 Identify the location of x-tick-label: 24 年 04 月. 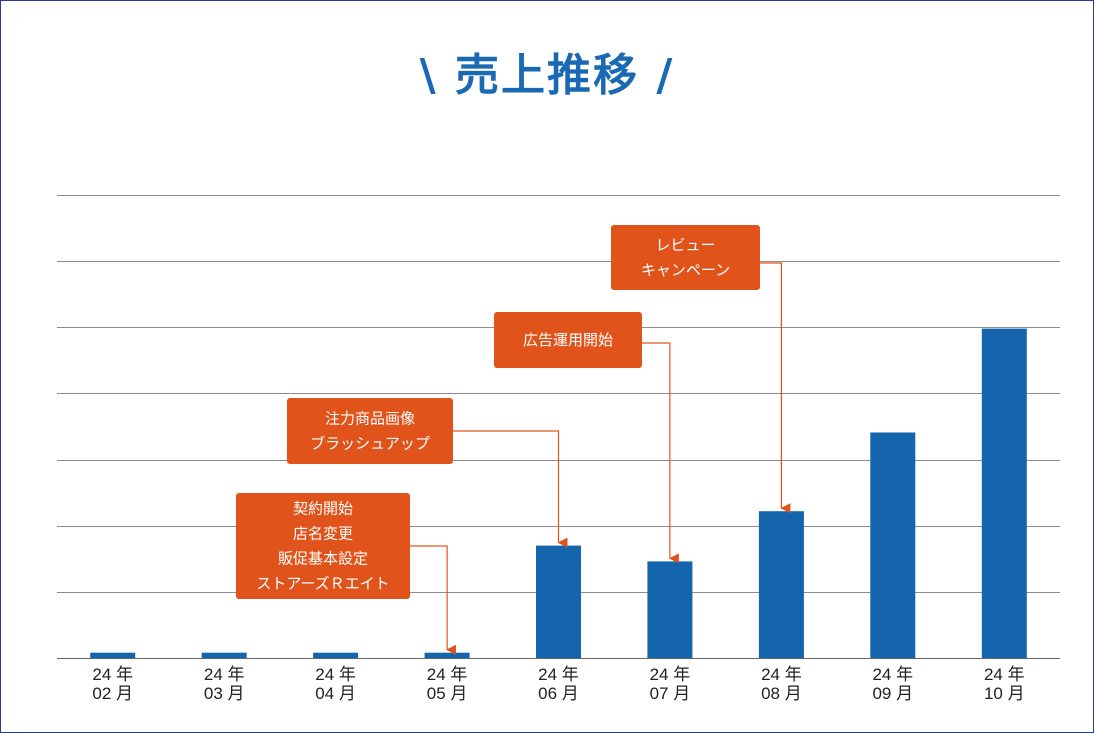
(335, 684).